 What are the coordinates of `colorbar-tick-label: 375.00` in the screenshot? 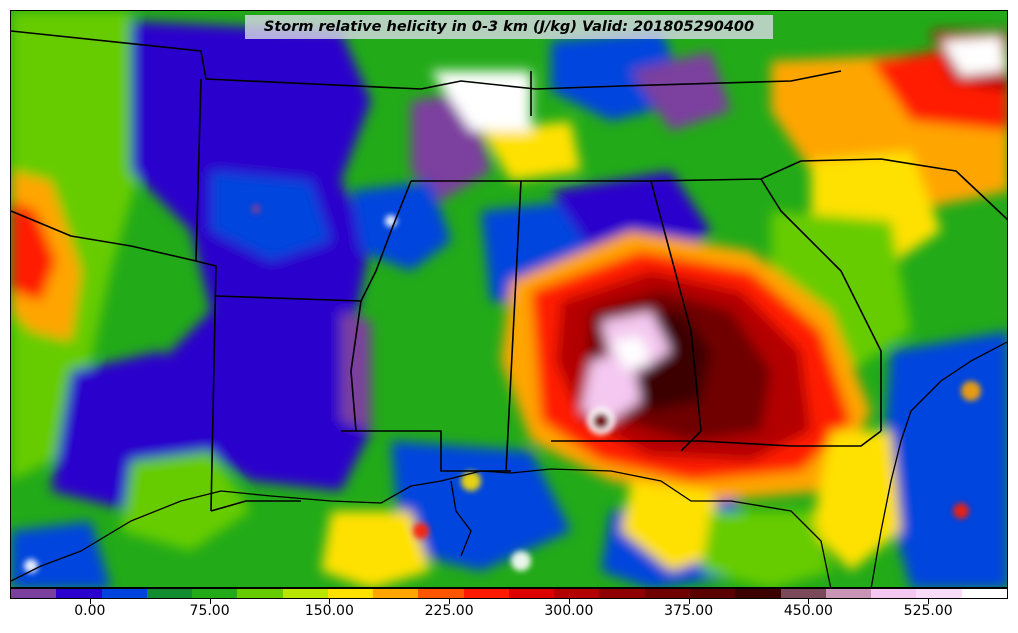 It's located at (689, 611).